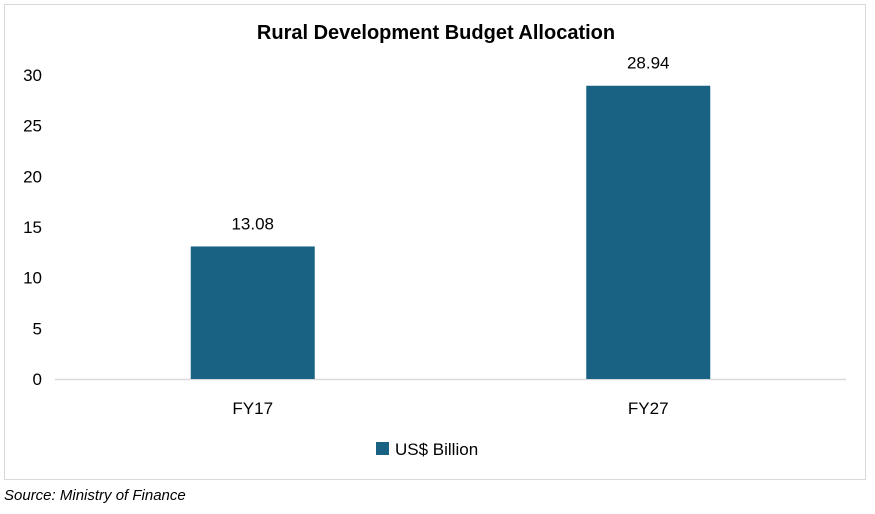 The image size is (875, 514). What do you see at coordinates (32, 75) in the screenshot?
I see `y-tick-label: 30` at bounding box center [32, 75].